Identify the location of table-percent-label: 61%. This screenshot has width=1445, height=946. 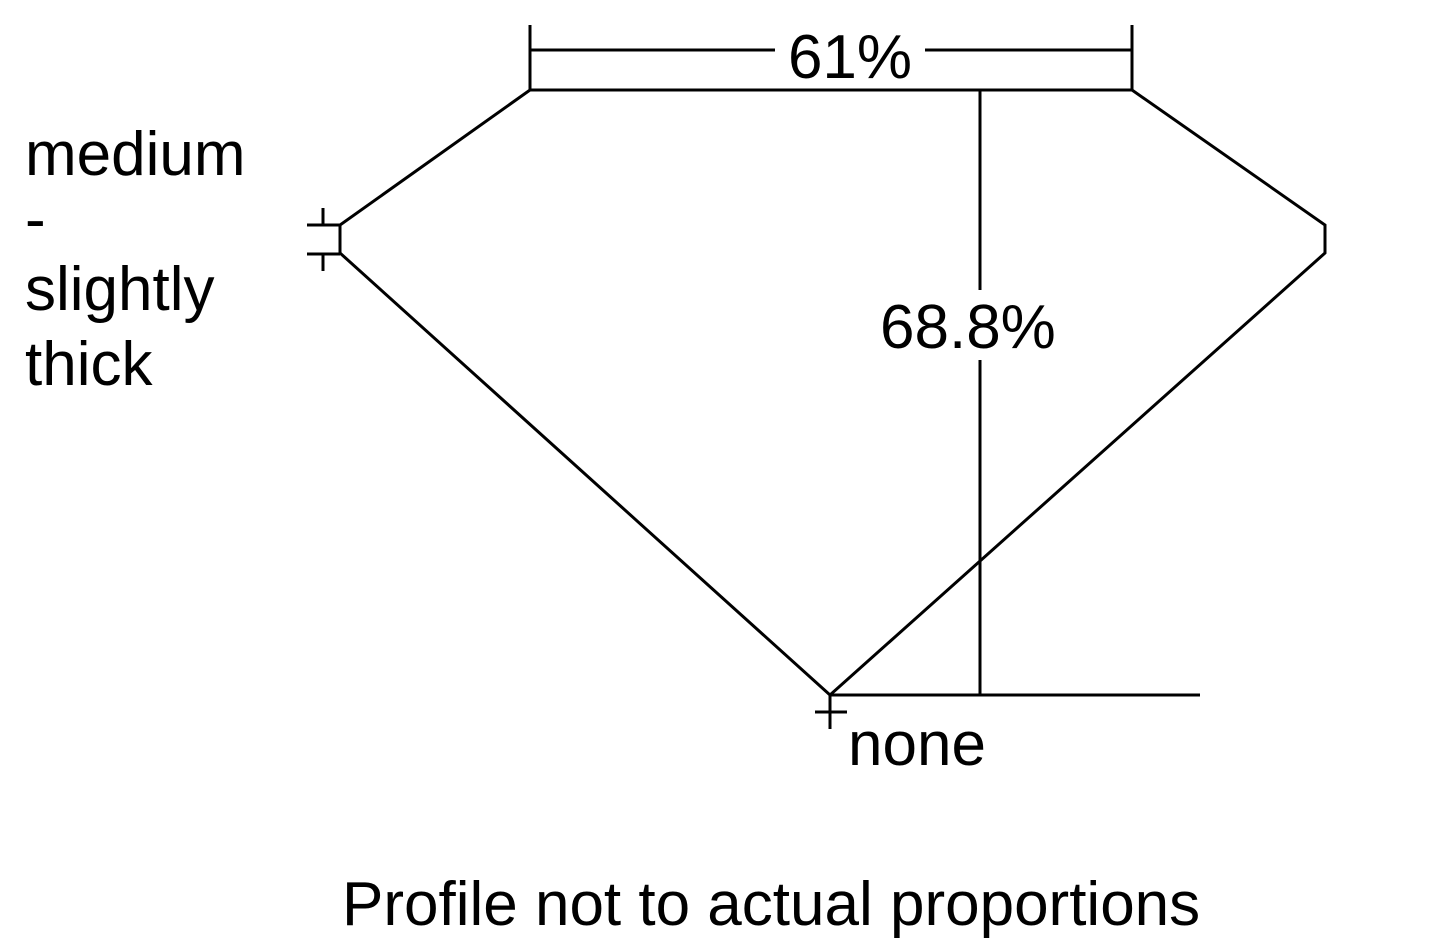
(850, 57).